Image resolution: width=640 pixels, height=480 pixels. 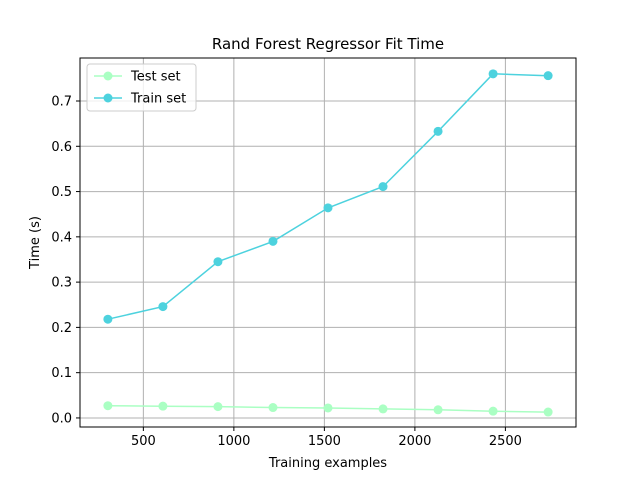 I want to click on y-tick-label: 0.3, so click(x=61, y=283).